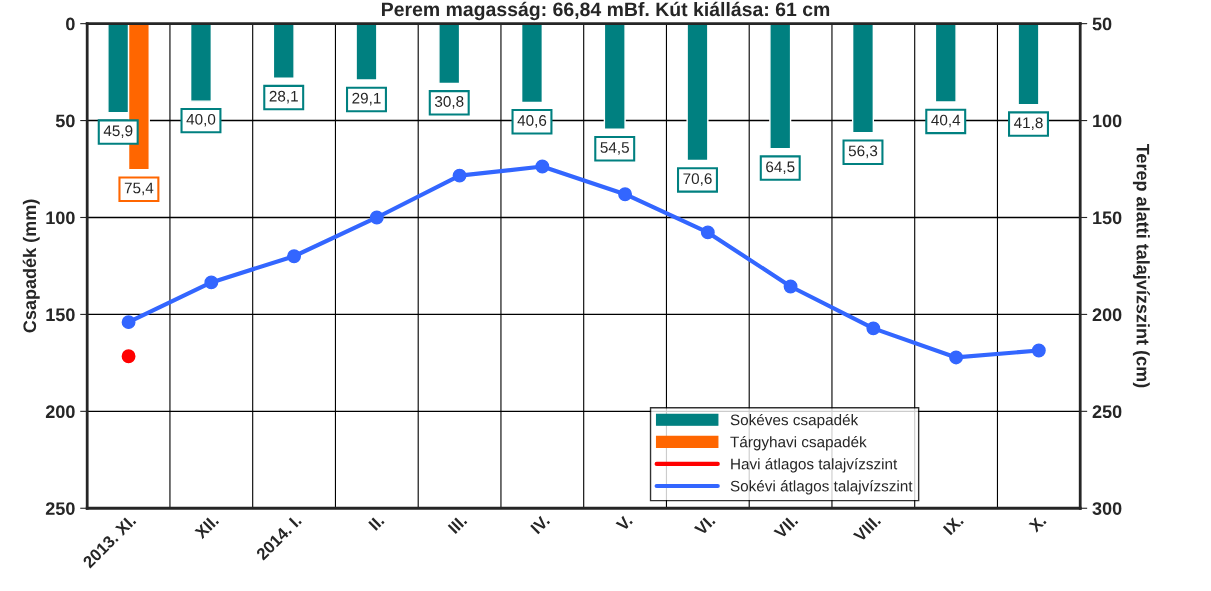  Describe the element at coordinates (1107, 509) in the screenshot. I see `y2-tick-label: 300` at that location.